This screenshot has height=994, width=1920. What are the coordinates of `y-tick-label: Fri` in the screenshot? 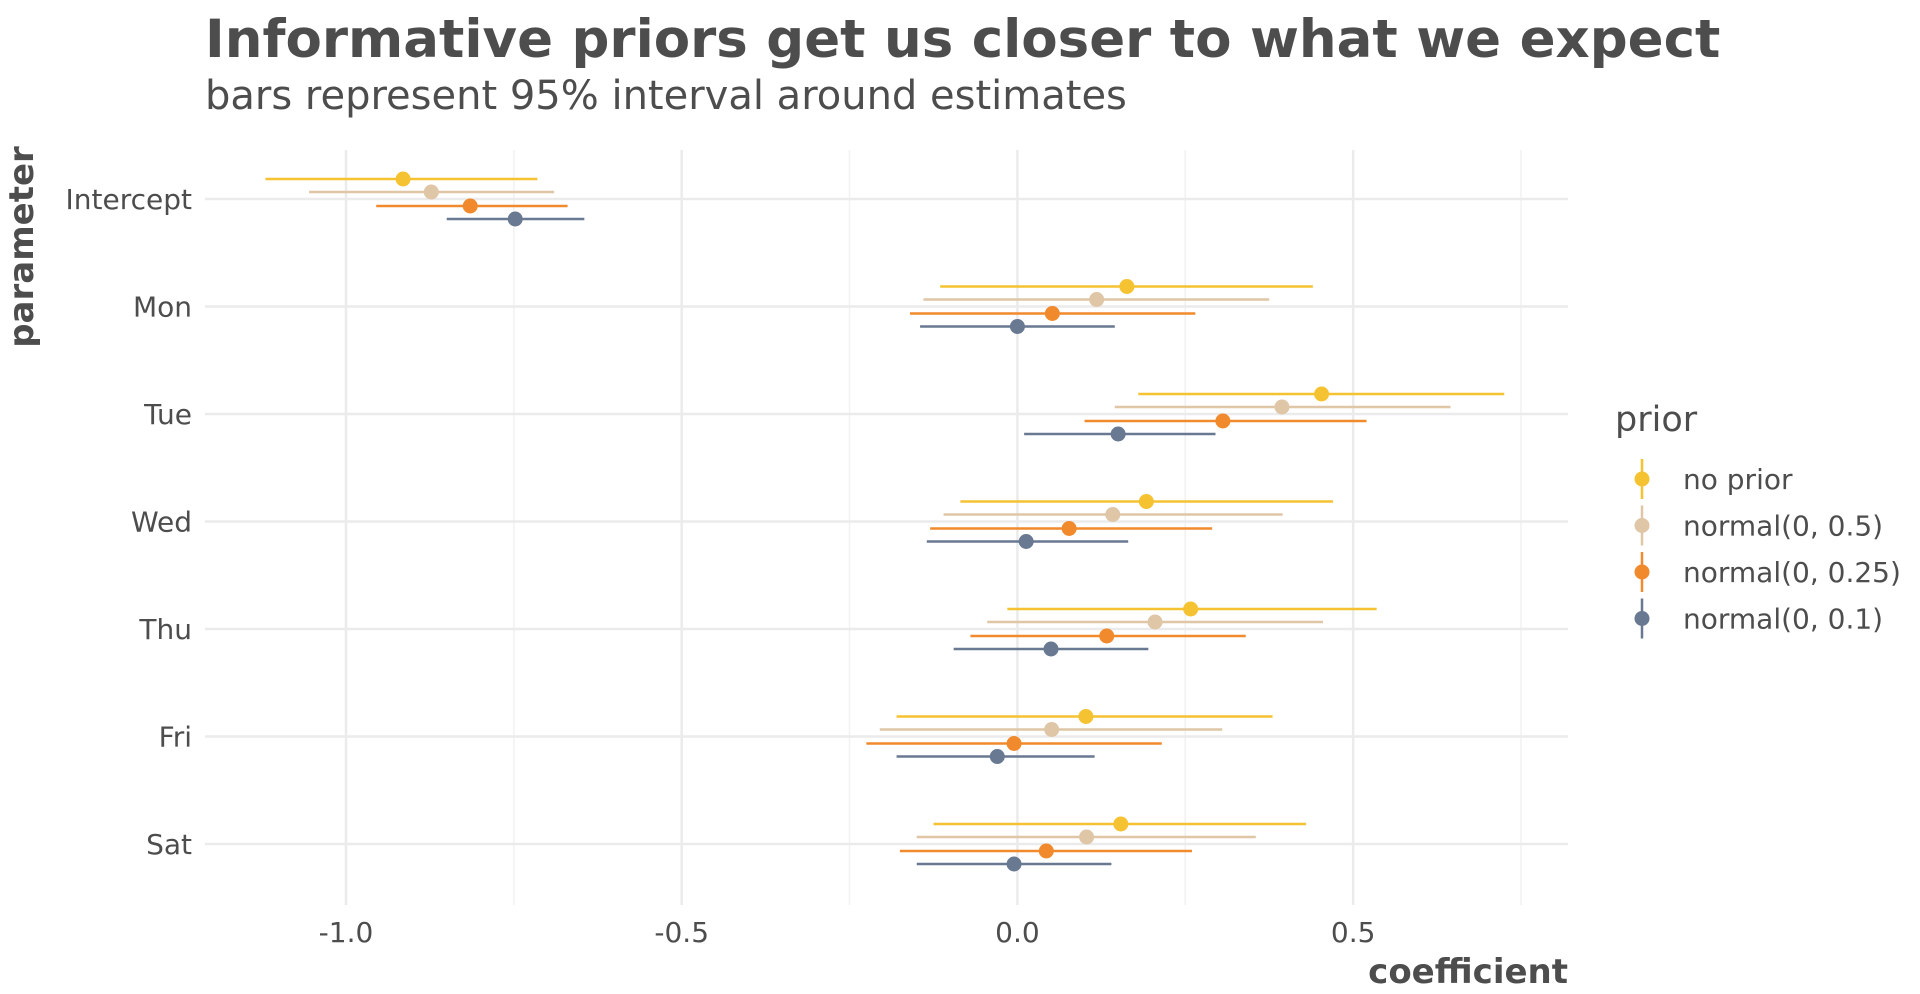 It's located at (175, 737).